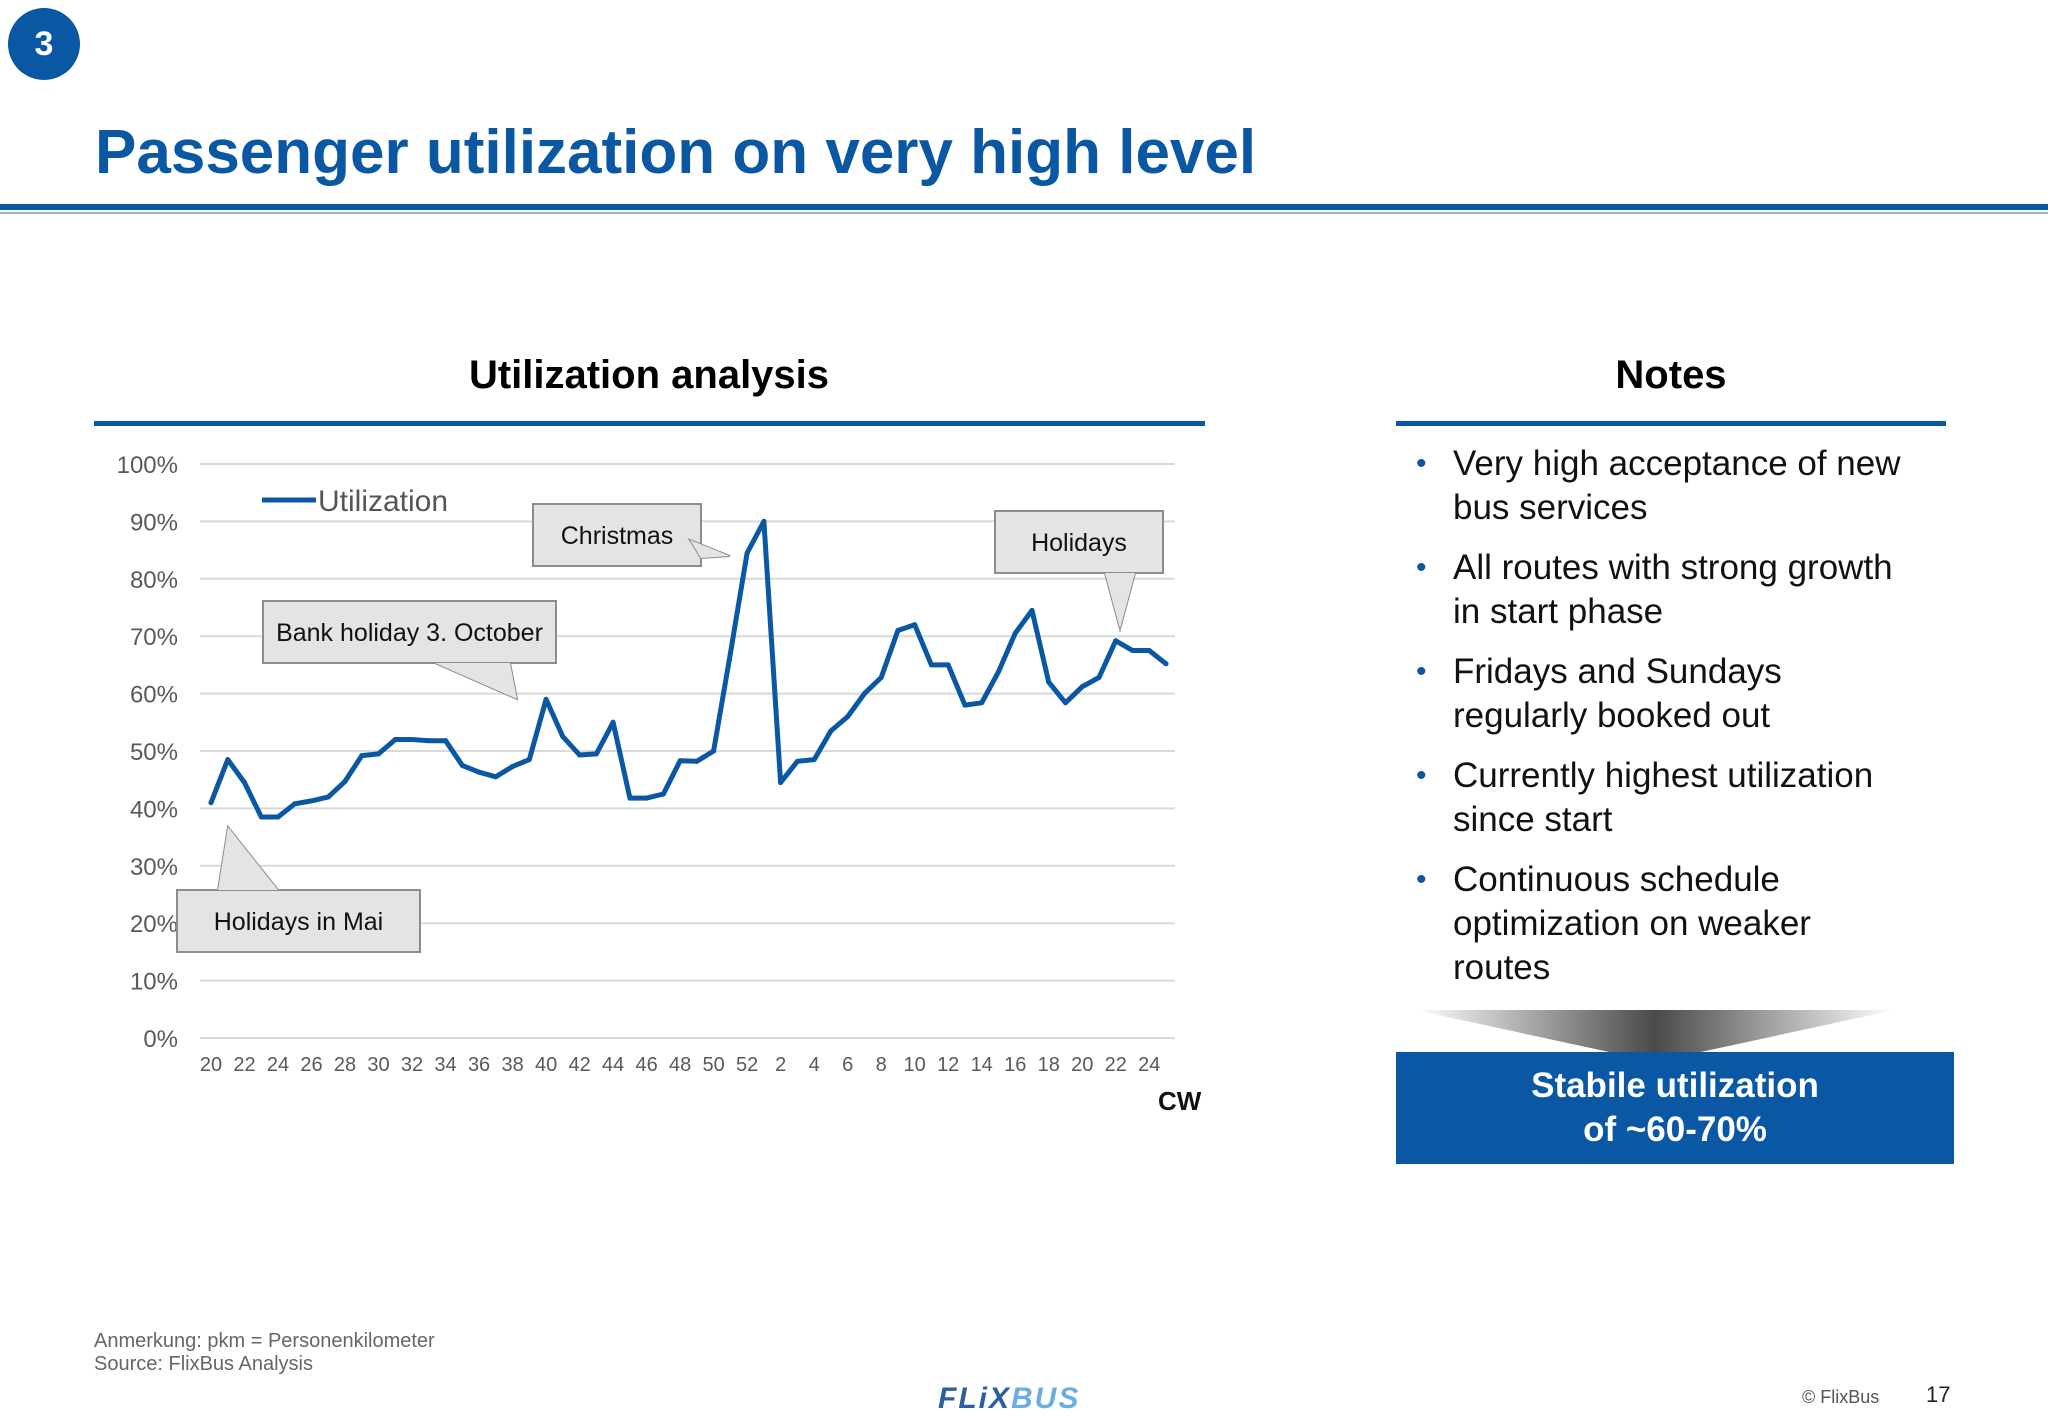  I want to click on legend-label-utilization: Utilization, so click(383, 501).